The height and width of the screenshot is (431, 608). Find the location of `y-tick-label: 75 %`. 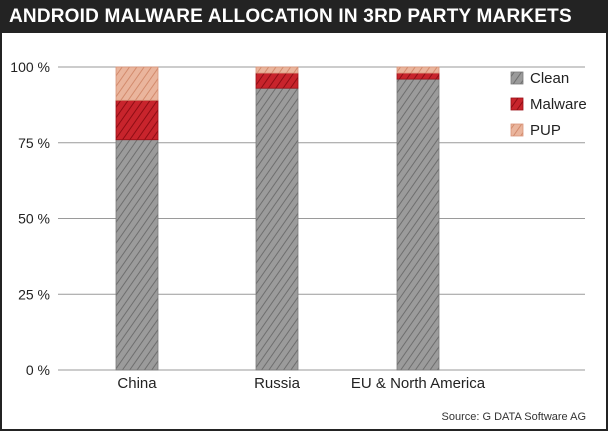

y-tick-label: 75 % is located at coordinates (34, 143).